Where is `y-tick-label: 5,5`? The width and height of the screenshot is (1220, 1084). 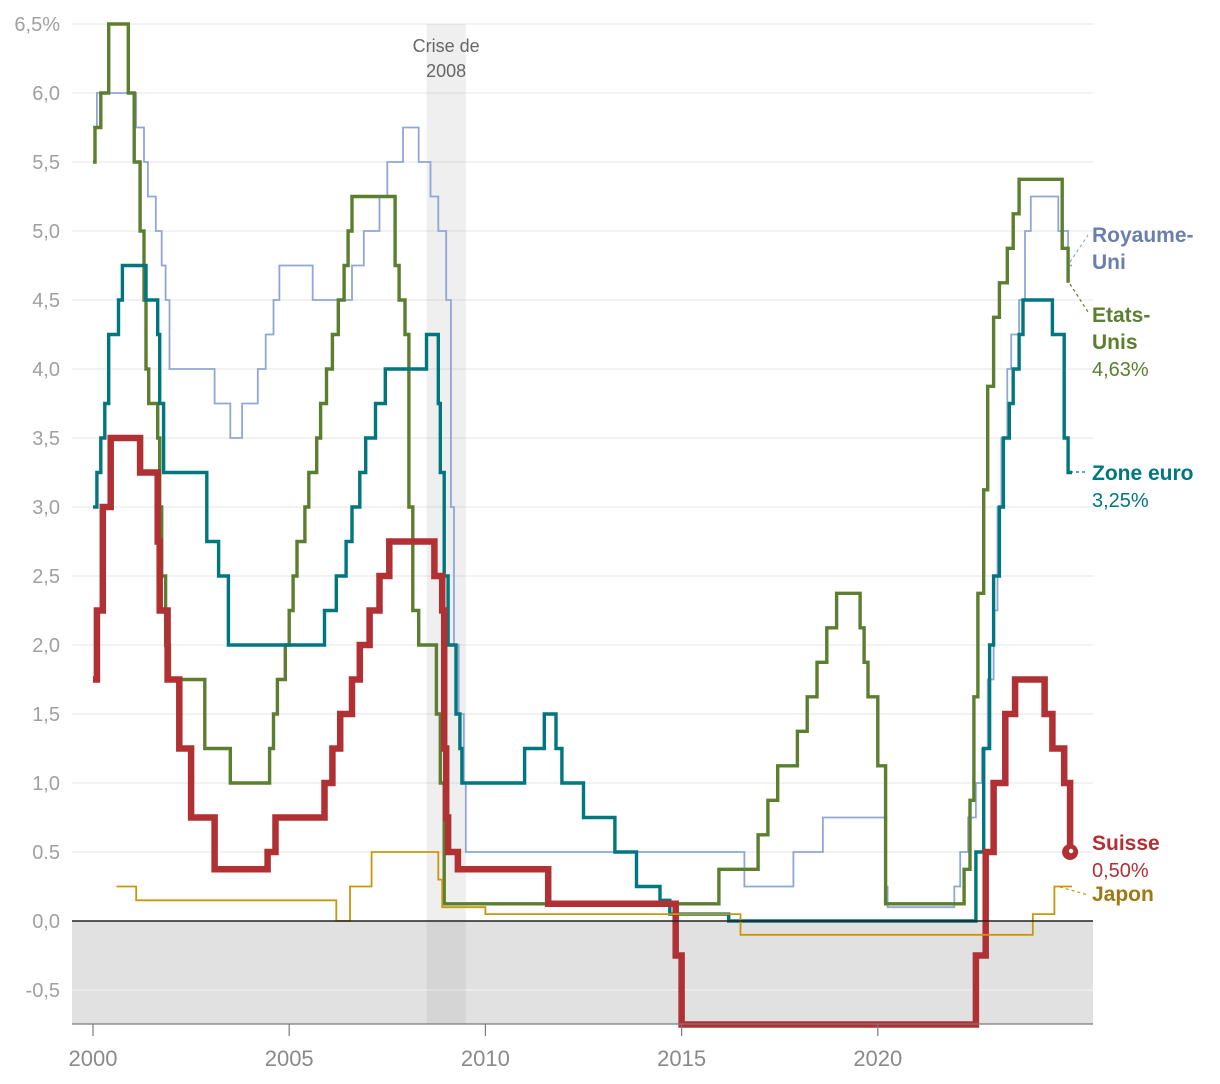 y-tick-label: 5,5 is located at coordinates (46, 163).